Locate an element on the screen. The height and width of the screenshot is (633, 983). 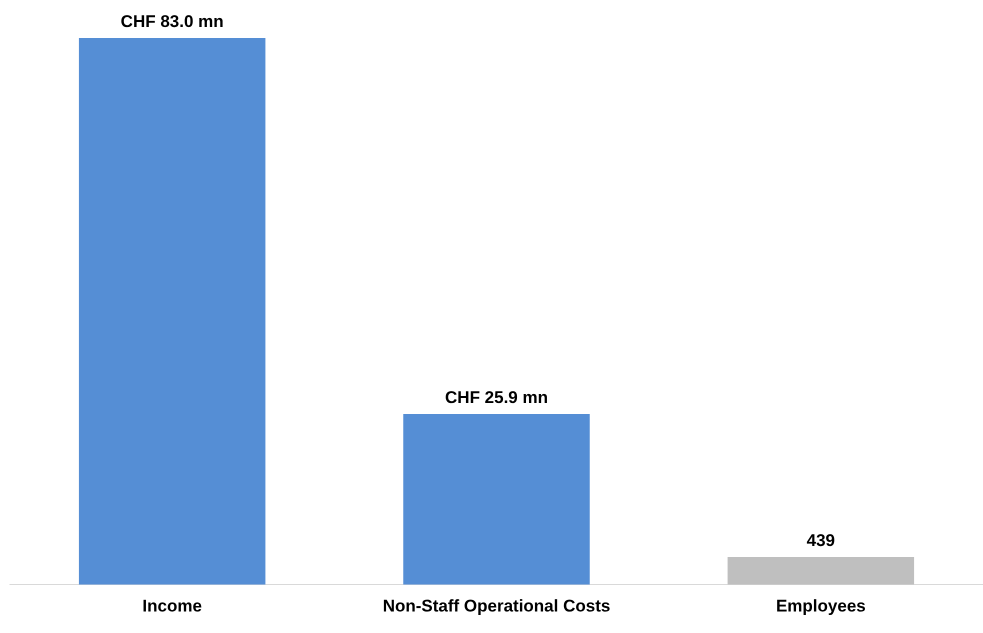
x-tick-label: Non-Staff Operational Costs is located at coordinates (496, 606).